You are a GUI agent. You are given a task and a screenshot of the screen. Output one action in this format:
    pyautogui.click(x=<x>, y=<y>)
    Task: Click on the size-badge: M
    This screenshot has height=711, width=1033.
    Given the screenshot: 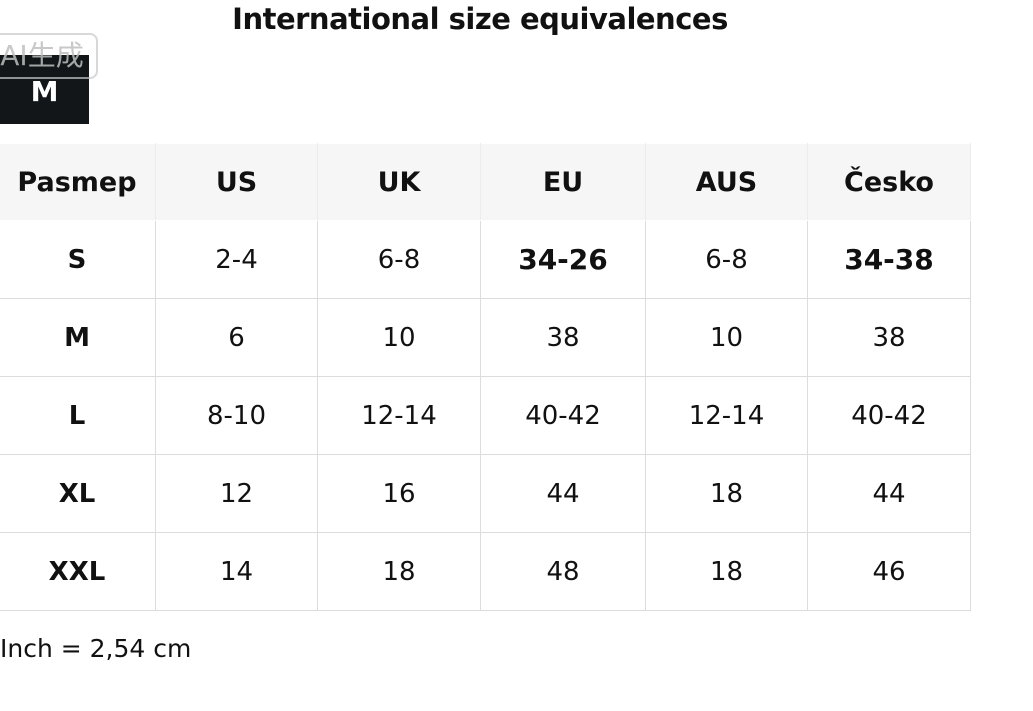 What is the action you would take?
    pyautogui.click(x=44, y=89)
    